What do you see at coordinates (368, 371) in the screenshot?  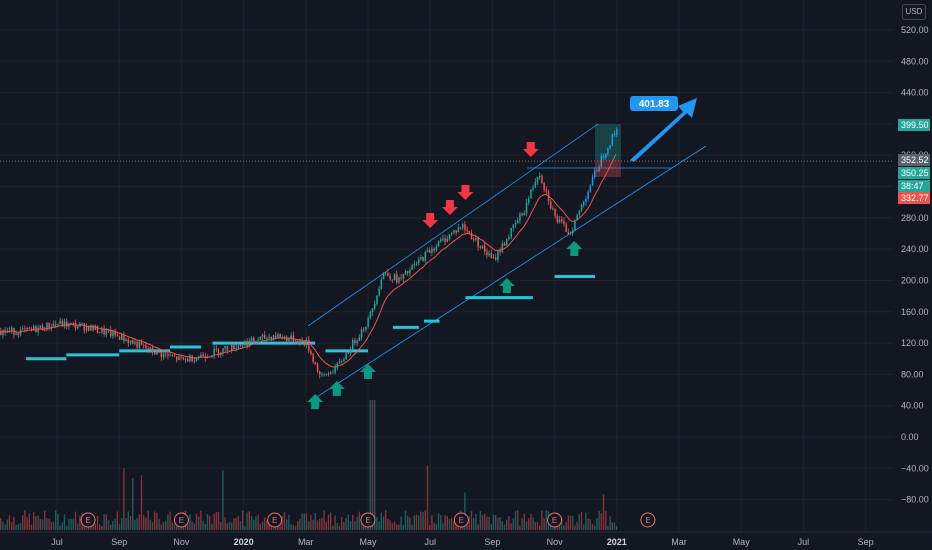 I see `arrow-up-icon` at bounding box center [368, 371].